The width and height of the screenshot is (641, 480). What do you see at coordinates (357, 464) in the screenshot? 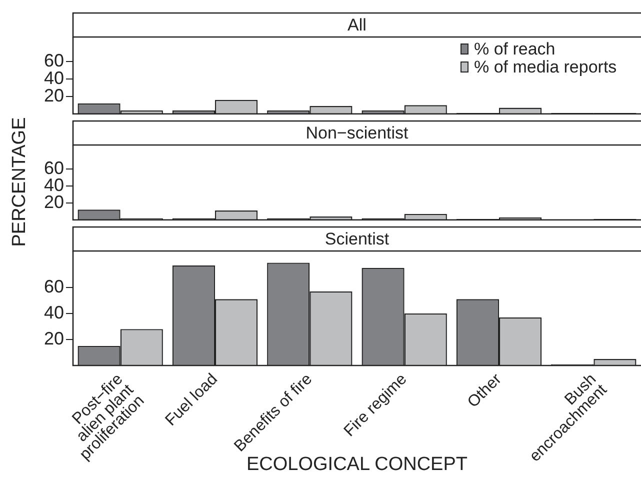
I see `x-axis-title: ECOLOGICAL CONCEPT` at bounding box center [357, 464].